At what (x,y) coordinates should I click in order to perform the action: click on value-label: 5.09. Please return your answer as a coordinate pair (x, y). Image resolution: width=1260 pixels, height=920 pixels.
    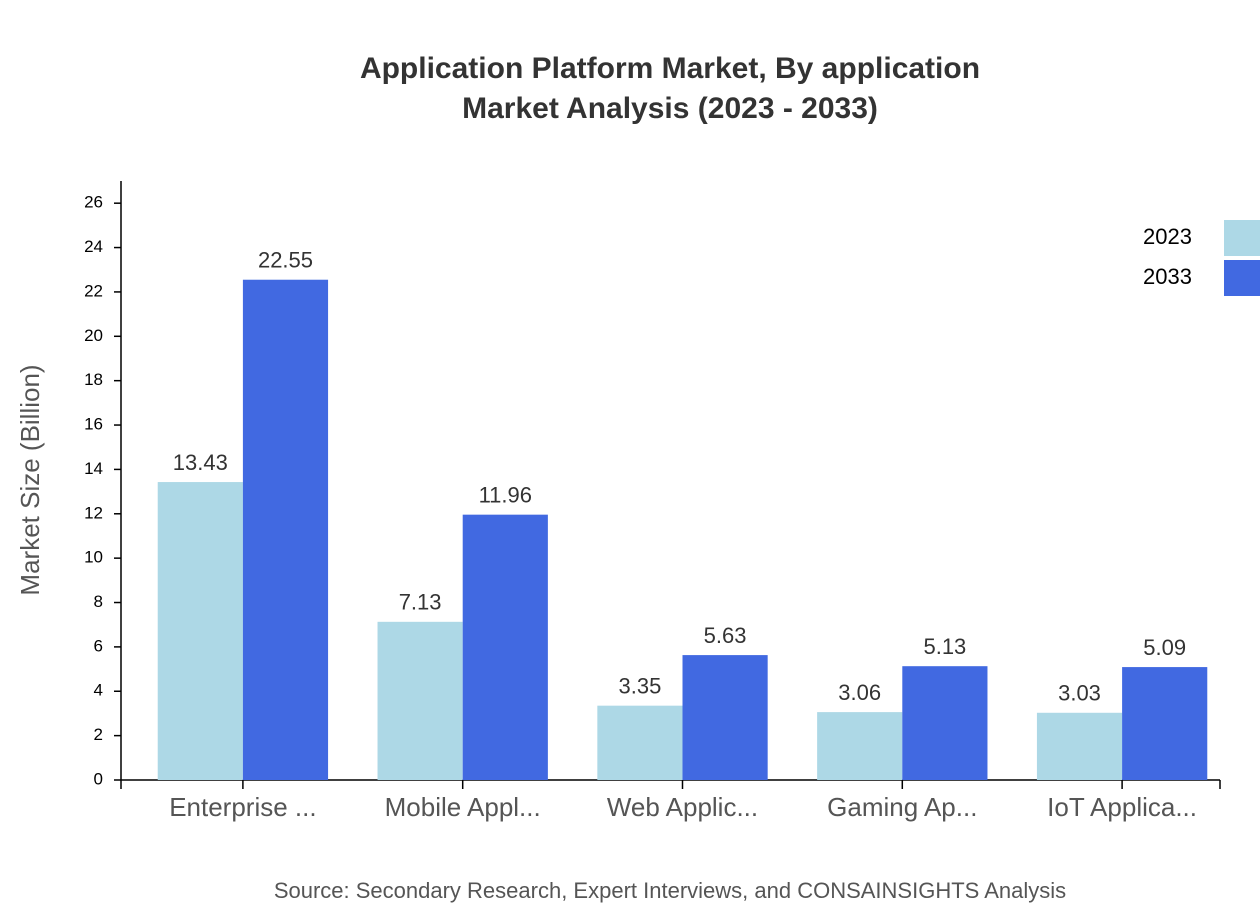
    Looking at the image, I should click on (1164, 647).